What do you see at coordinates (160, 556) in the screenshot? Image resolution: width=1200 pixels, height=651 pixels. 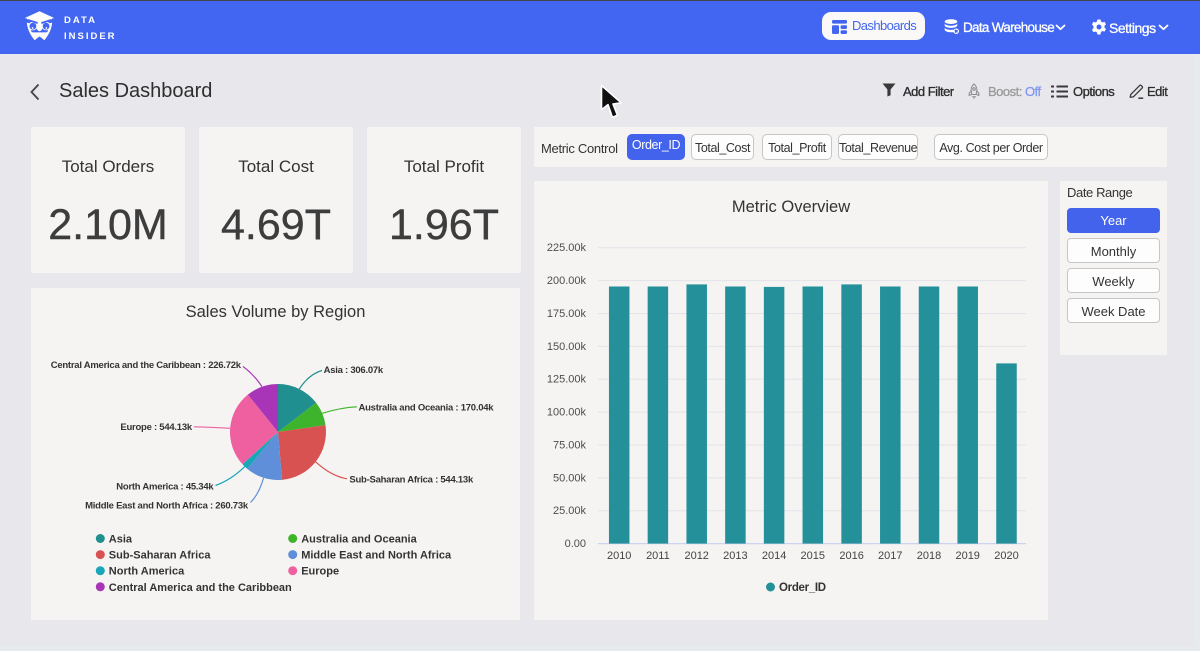 I see `svg-text: Sub-Saharan Africa` at bounding box center [160, 556].